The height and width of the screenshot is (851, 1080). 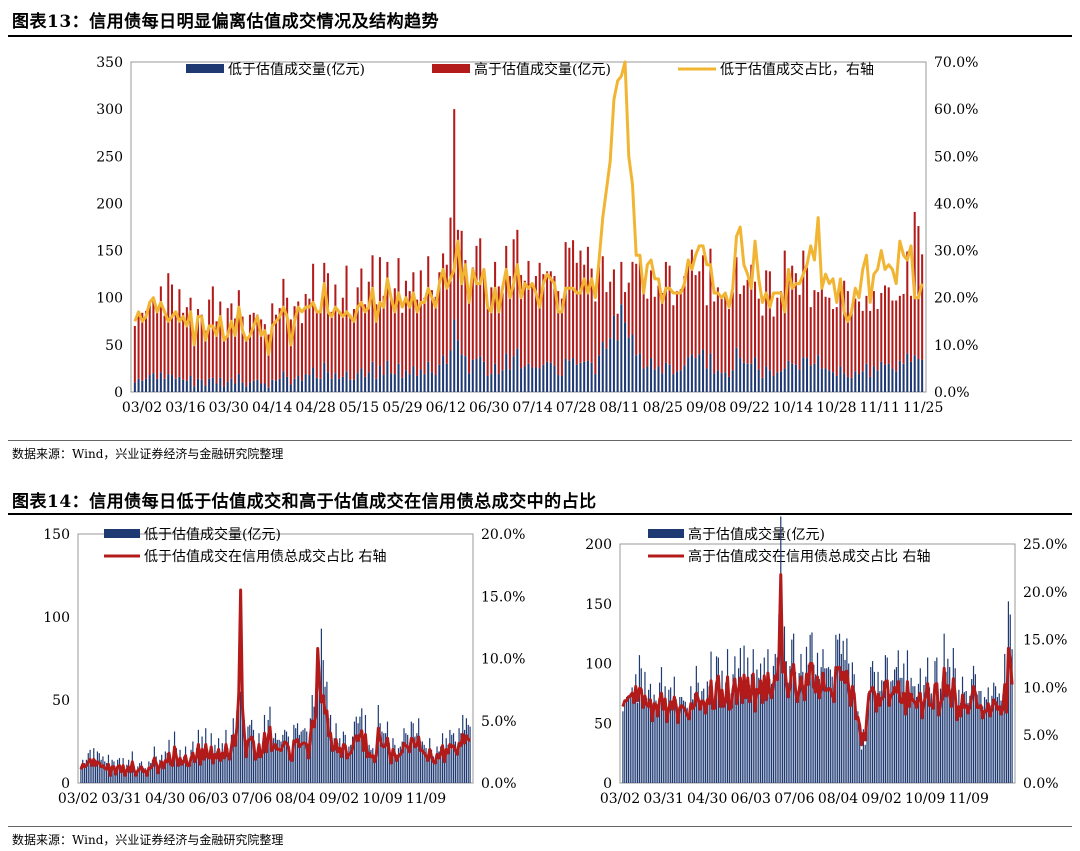 I want to click on x-tick-label: 06/03, so click(x=751, y=799).